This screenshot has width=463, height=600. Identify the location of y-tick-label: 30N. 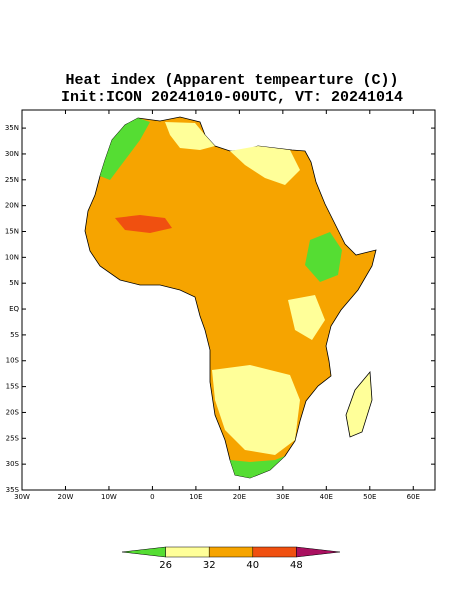
(12, 154).